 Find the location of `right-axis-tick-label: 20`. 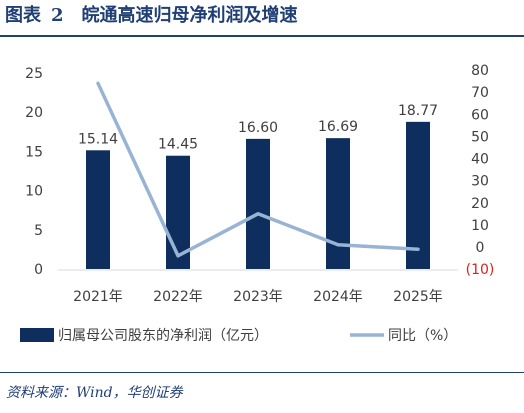

right-axis-tick-label: 20 is located at coordinates (480, 204).